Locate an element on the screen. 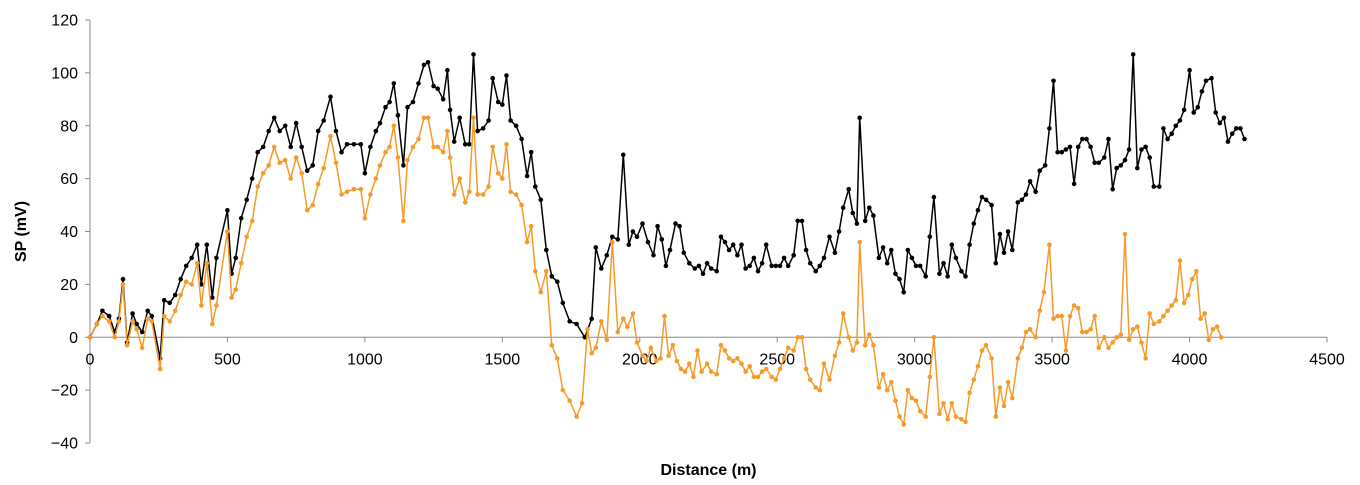  x-tick-label: 2500 is located at coordinates (777, 359).